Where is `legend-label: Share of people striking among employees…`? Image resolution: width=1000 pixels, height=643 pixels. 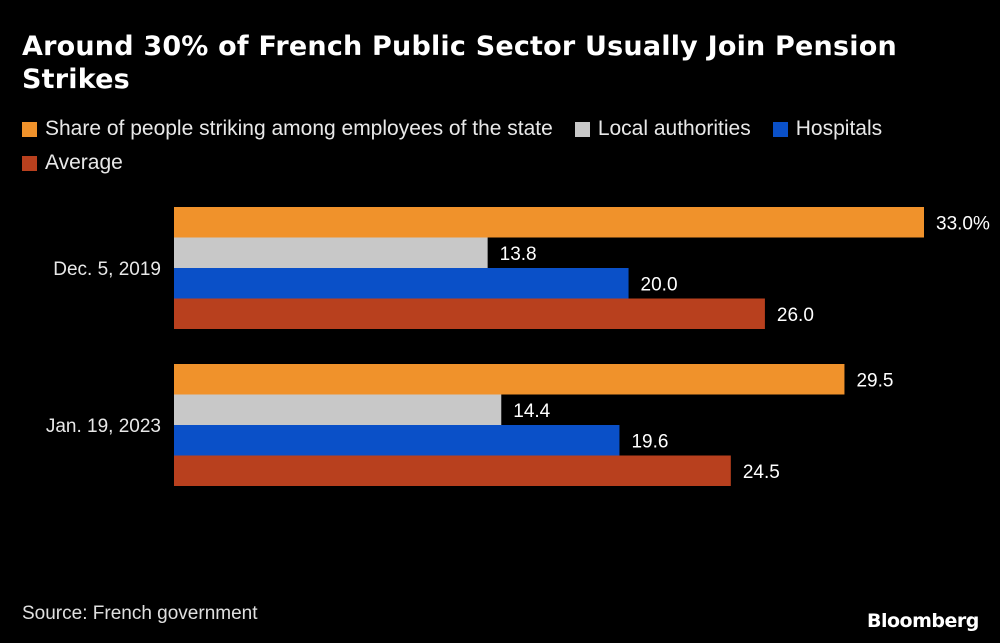
legend-label: Share of people striking among employees… is located at coordinates (299, 128).